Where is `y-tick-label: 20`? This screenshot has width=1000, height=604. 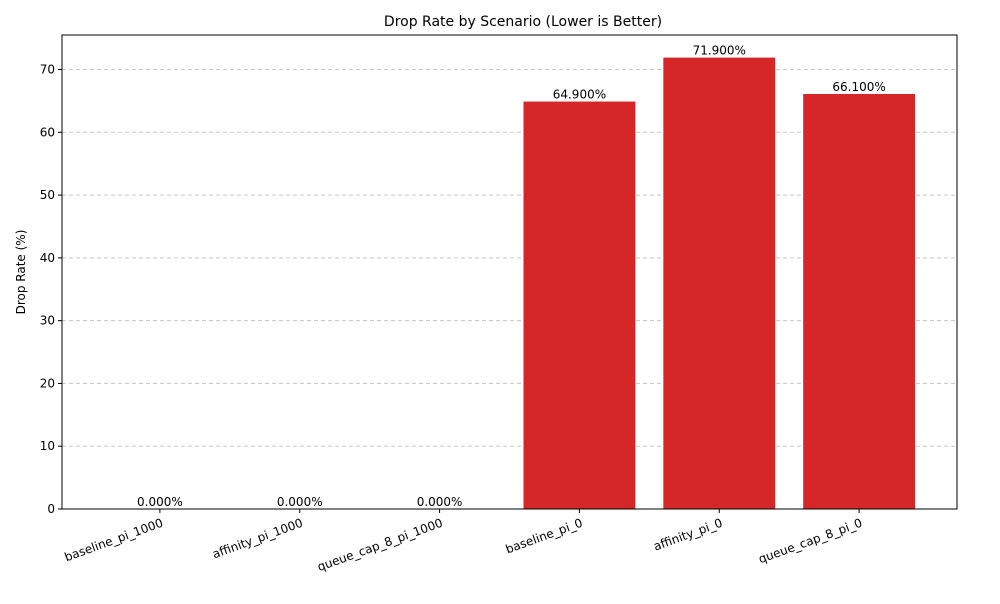 y-tick-label: 20 is located at coordinates (47, 383).